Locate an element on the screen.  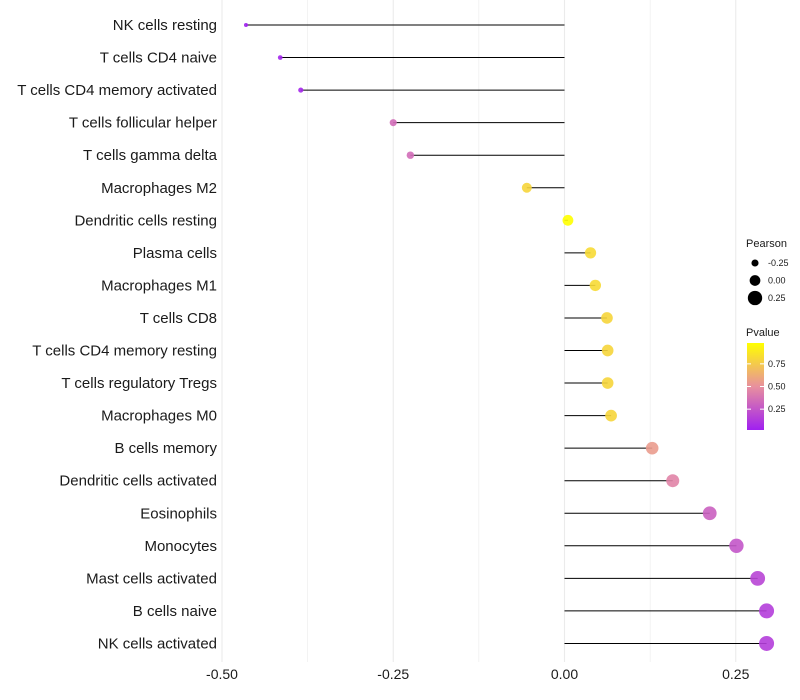
size-legend: Pearson -0.25 0.00 0.25 is located at coordinates (767, 272).